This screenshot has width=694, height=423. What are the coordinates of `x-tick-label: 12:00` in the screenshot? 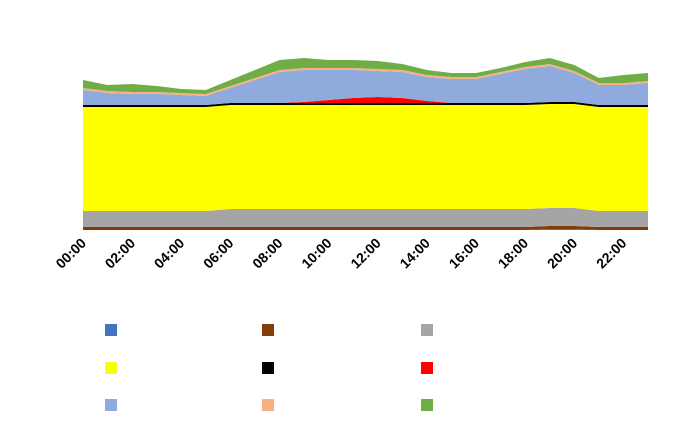 It's located at (365, 253).